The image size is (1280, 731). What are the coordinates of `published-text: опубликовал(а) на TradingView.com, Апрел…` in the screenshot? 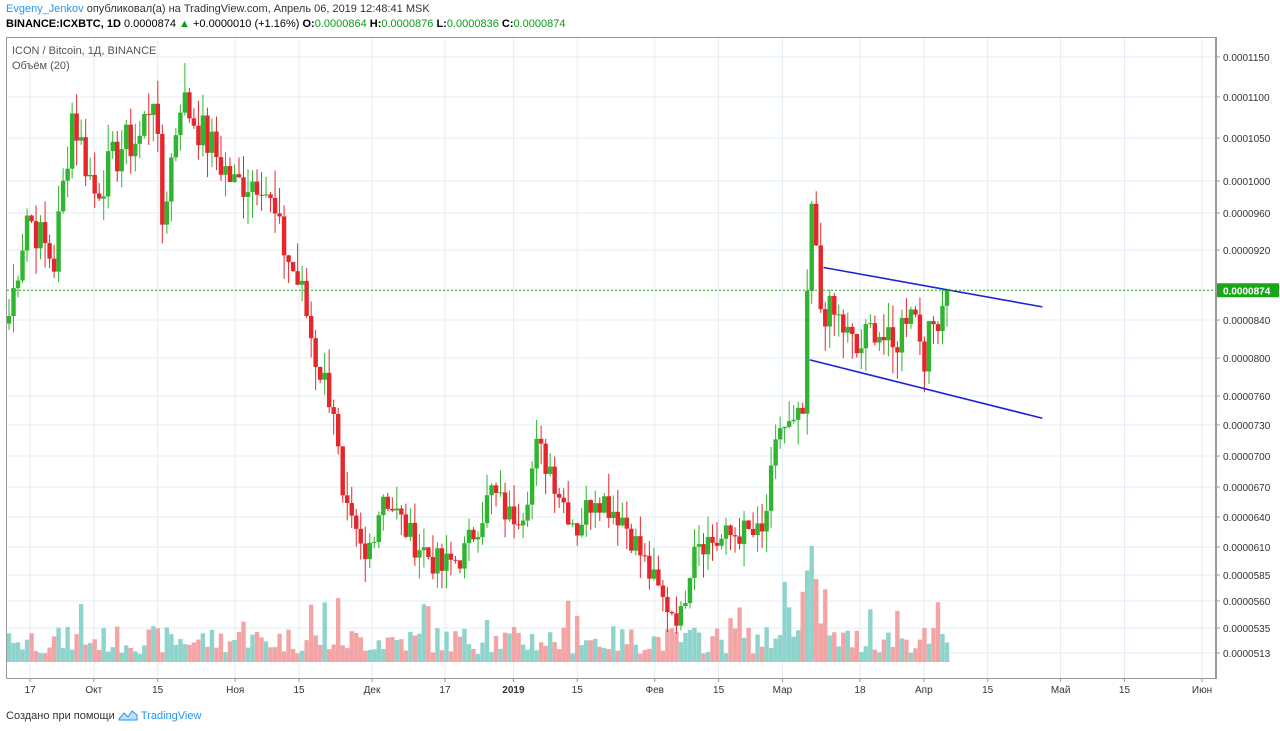 It's located at (258, 9).